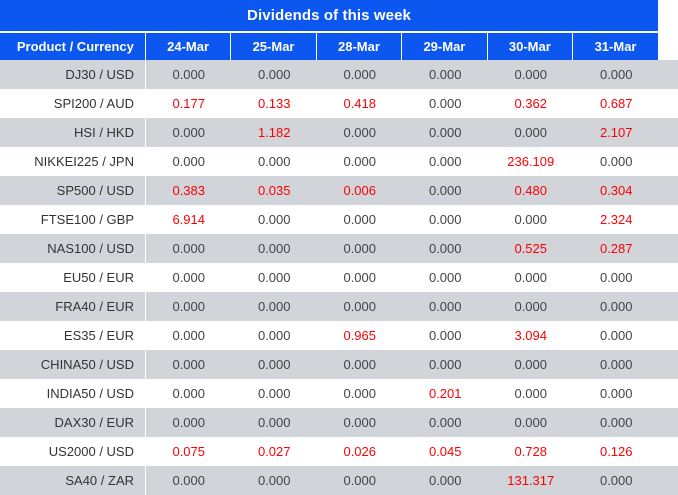 The height and width of the screenshot is (495, 678). Describe the element at coordinates (445, 46) in the screenshot. I see `column-header-date-4: 29-Mar` at that location.